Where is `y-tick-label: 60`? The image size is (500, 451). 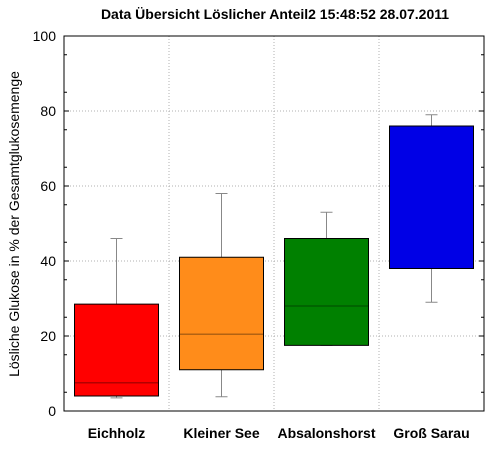
y-tick-label: 60 is located at coordinates (48, 186).